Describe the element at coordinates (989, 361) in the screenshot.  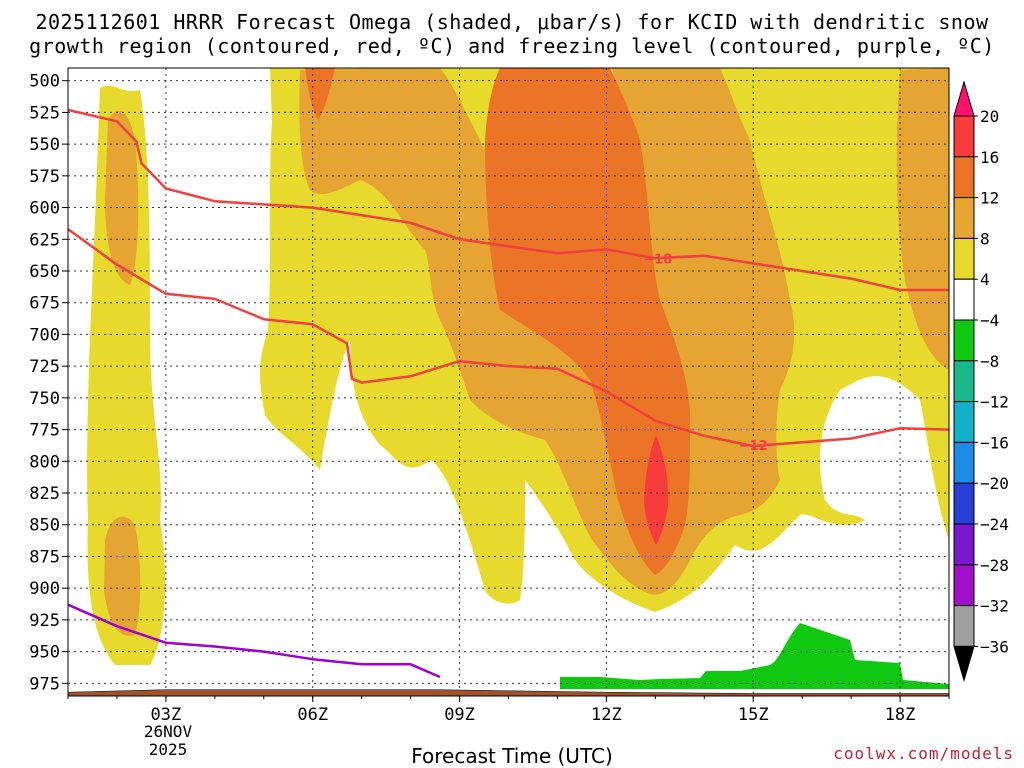
I see `colorbar-label: −8` at that location.